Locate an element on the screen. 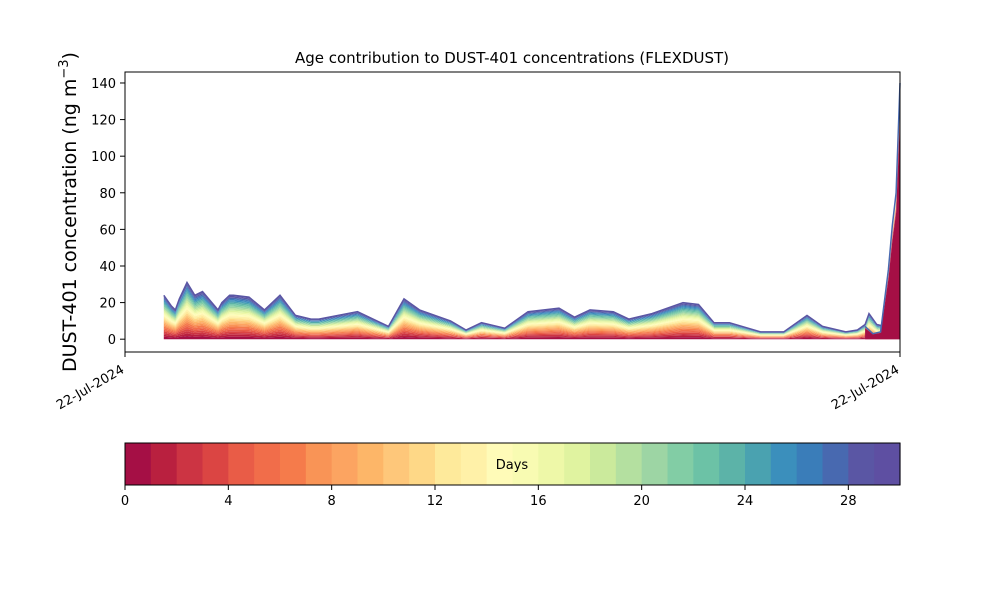 The image size is (1000, 600). colorbar-tick-label-28: 28 is located at coordinates (848, 501).